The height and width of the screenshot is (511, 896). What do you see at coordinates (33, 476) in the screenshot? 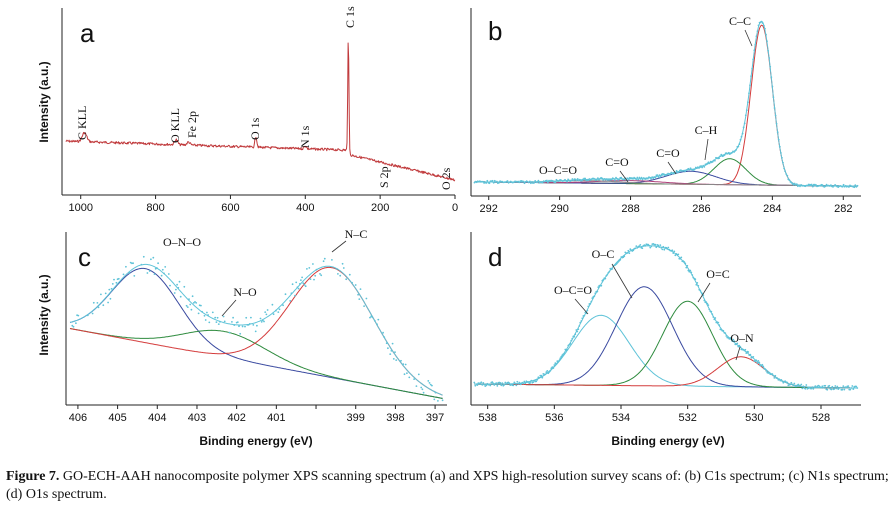
I see `figure-label: Figure 7.` at bounding box center [33, 476].